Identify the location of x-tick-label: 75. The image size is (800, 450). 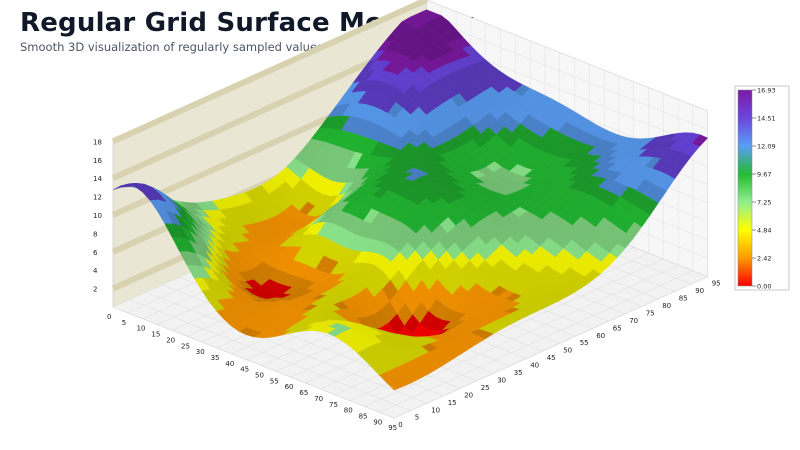
(333, 405).